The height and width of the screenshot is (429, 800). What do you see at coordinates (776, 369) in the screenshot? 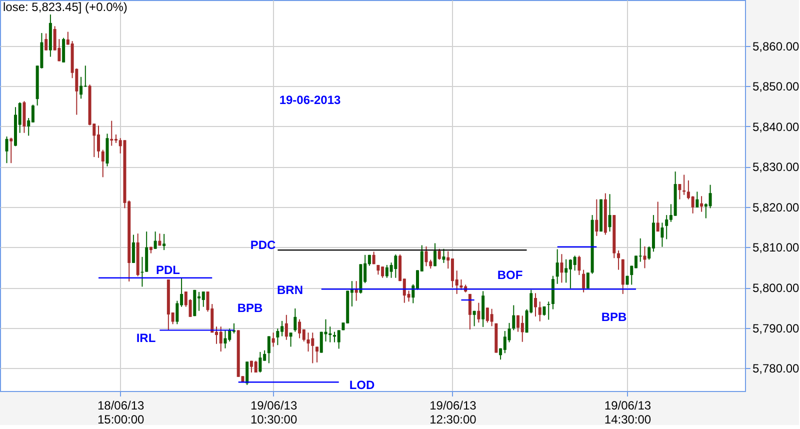
I see `y-tick-label: 5,780.00` at bounding box center [776, 369].